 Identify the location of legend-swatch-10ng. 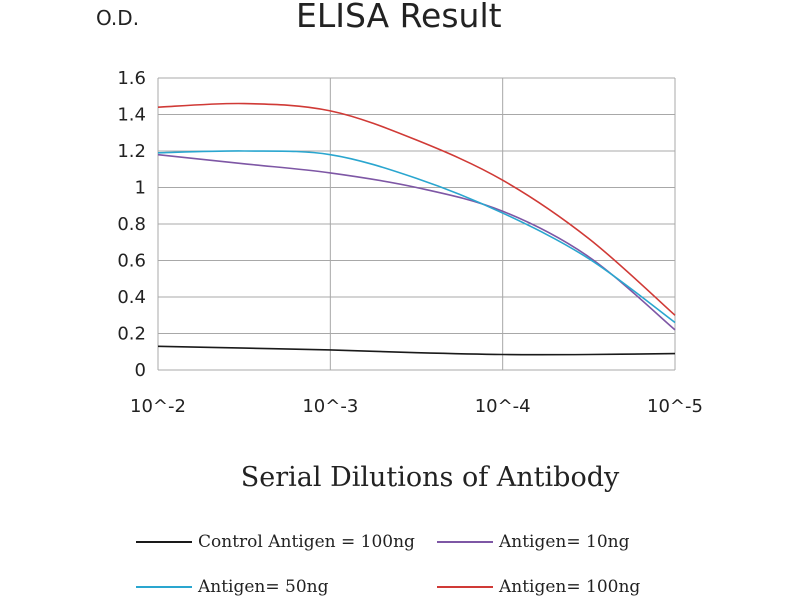
(465, 542).